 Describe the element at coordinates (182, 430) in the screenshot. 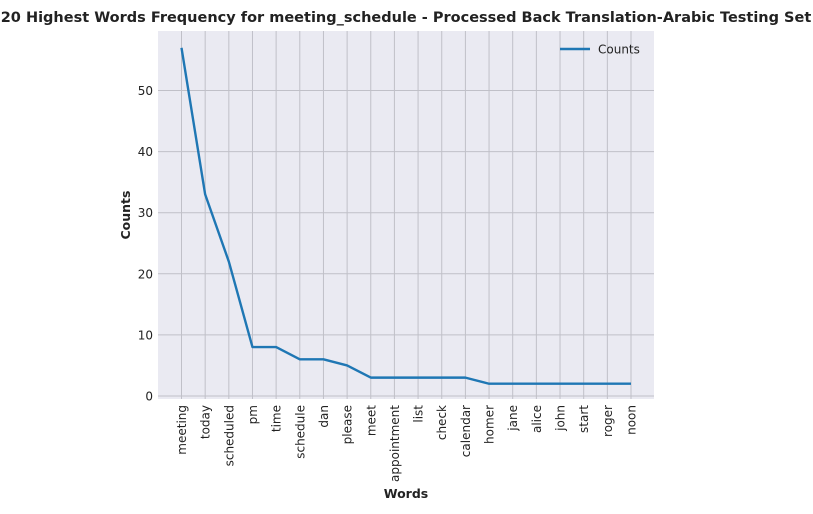

I see `x-tick-label: meeting` at that location.